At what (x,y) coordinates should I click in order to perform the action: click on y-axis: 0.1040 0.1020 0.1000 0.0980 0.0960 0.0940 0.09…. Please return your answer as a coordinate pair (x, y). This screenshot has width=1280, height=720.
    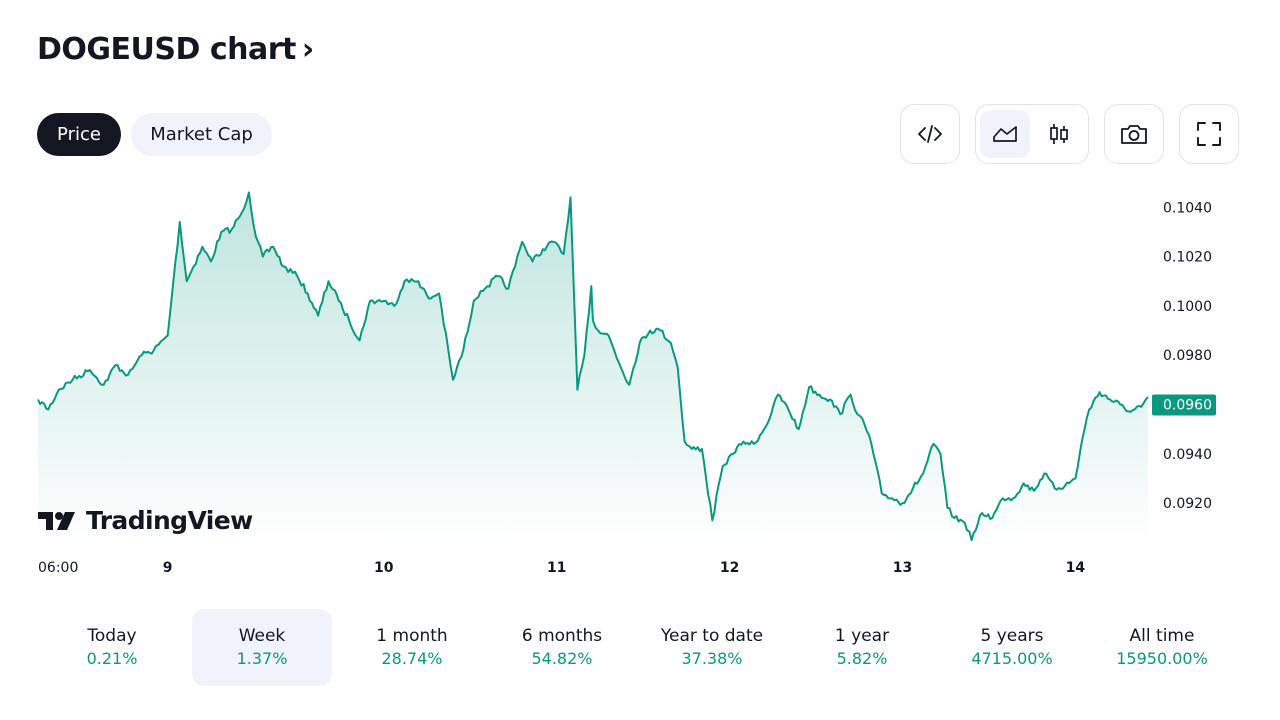
    Looking at the image, I should click on (1187, 356).